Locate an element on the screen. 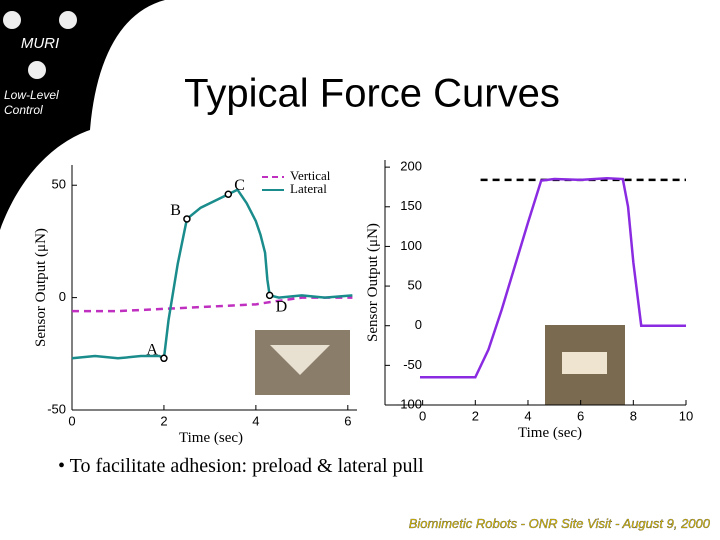 The height and width of the screenshot is (540, 720). annotation-label: C is located at coordinates (239, 185).